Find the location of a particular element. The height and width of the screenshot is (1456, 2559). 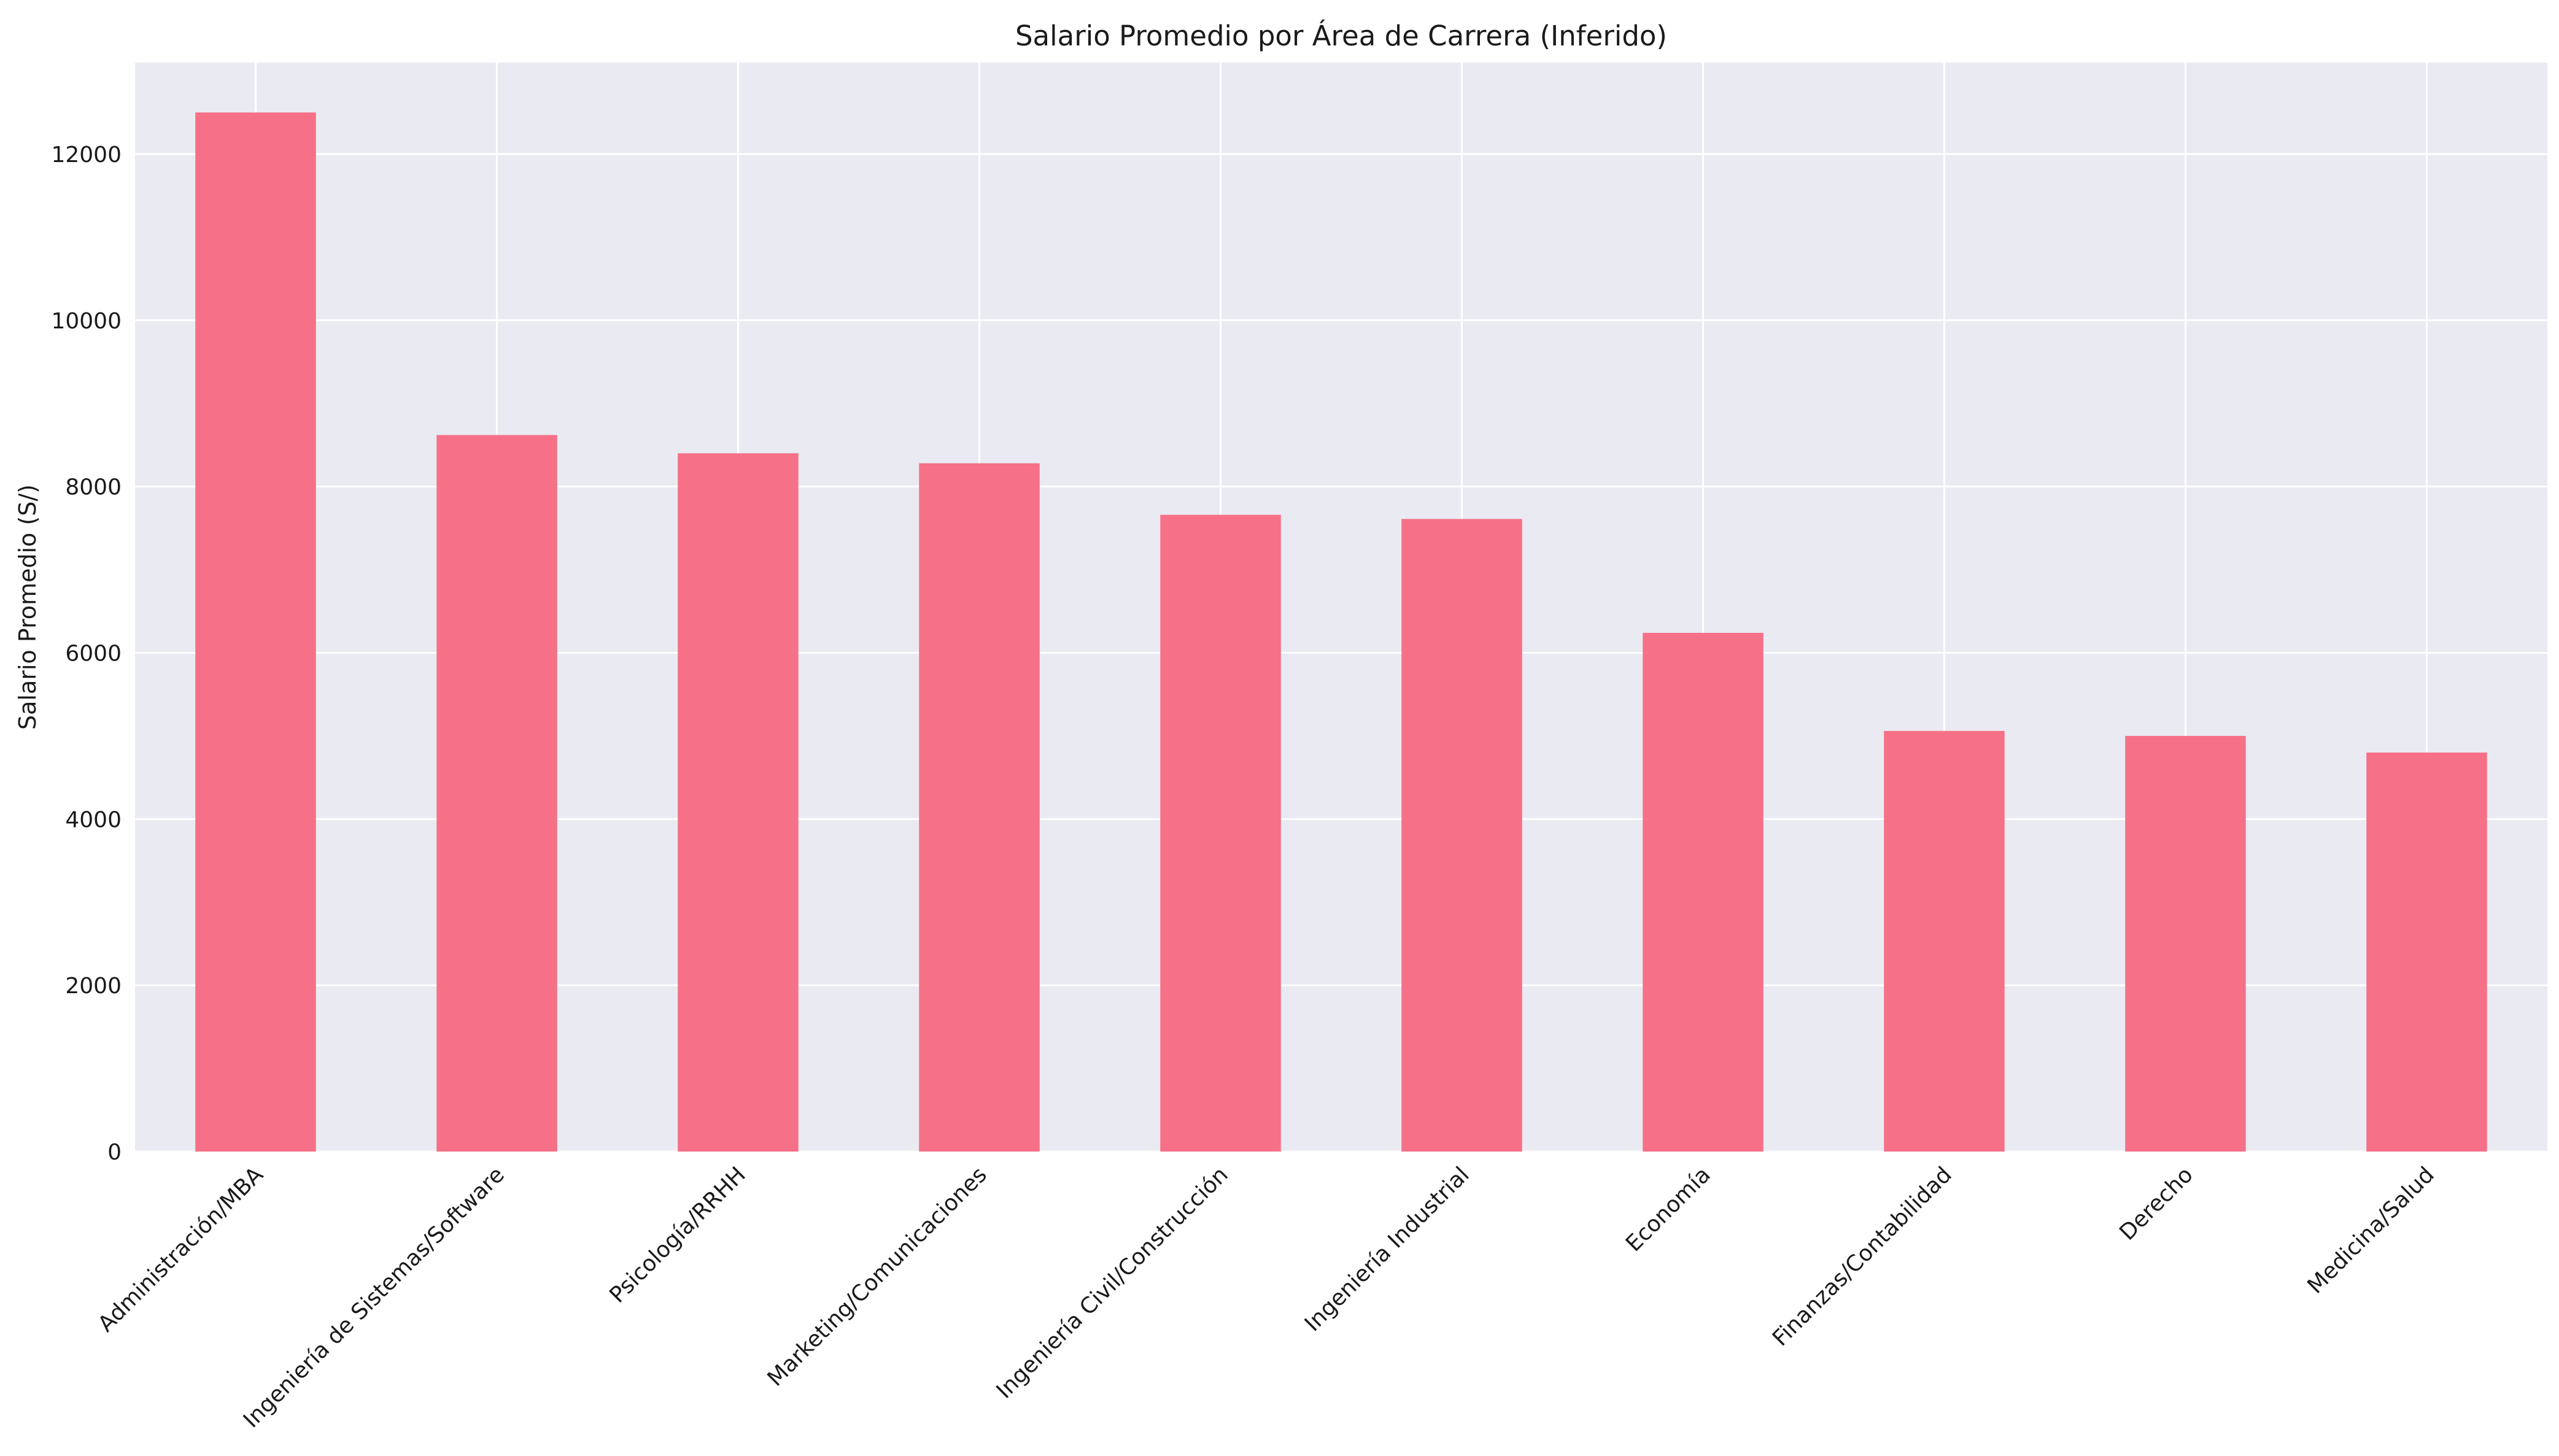

x-tick-label: Ingeniería Industrial is located at coordinates (1387, 1249).